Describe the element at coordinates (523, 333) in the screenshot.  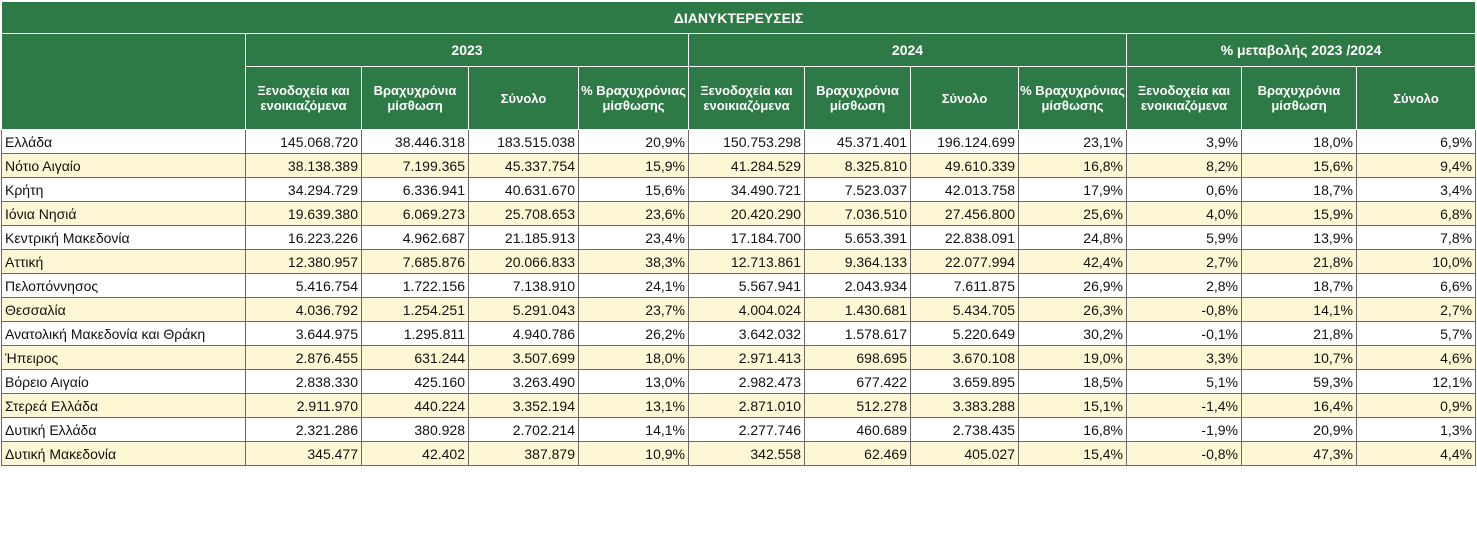
I see `total-2023-cell: 4.940.786` at that location.